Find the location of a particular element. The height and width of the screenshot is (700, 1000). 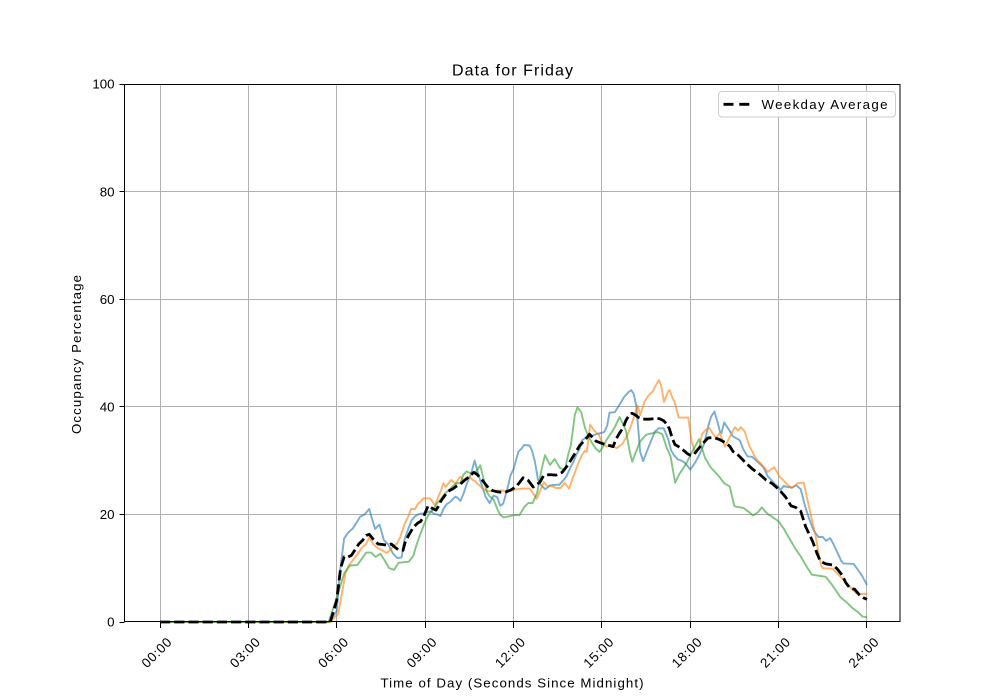

svg-text: 40 is located at coordinates (107, 407).